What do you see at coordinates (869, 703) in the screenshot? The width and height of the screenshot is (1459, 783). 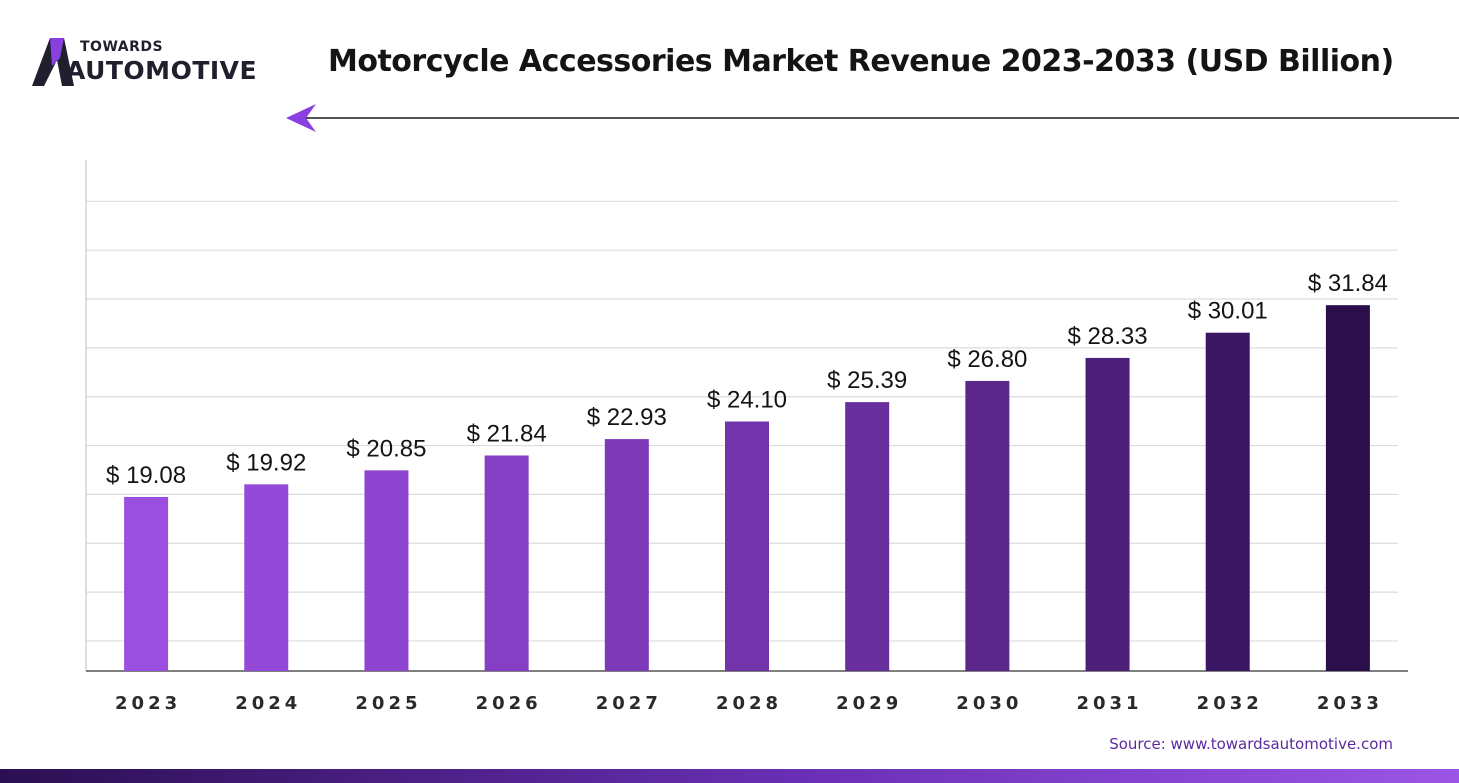 I see `x-tick-label-2029: 2029` at bounding box center [869, 703].